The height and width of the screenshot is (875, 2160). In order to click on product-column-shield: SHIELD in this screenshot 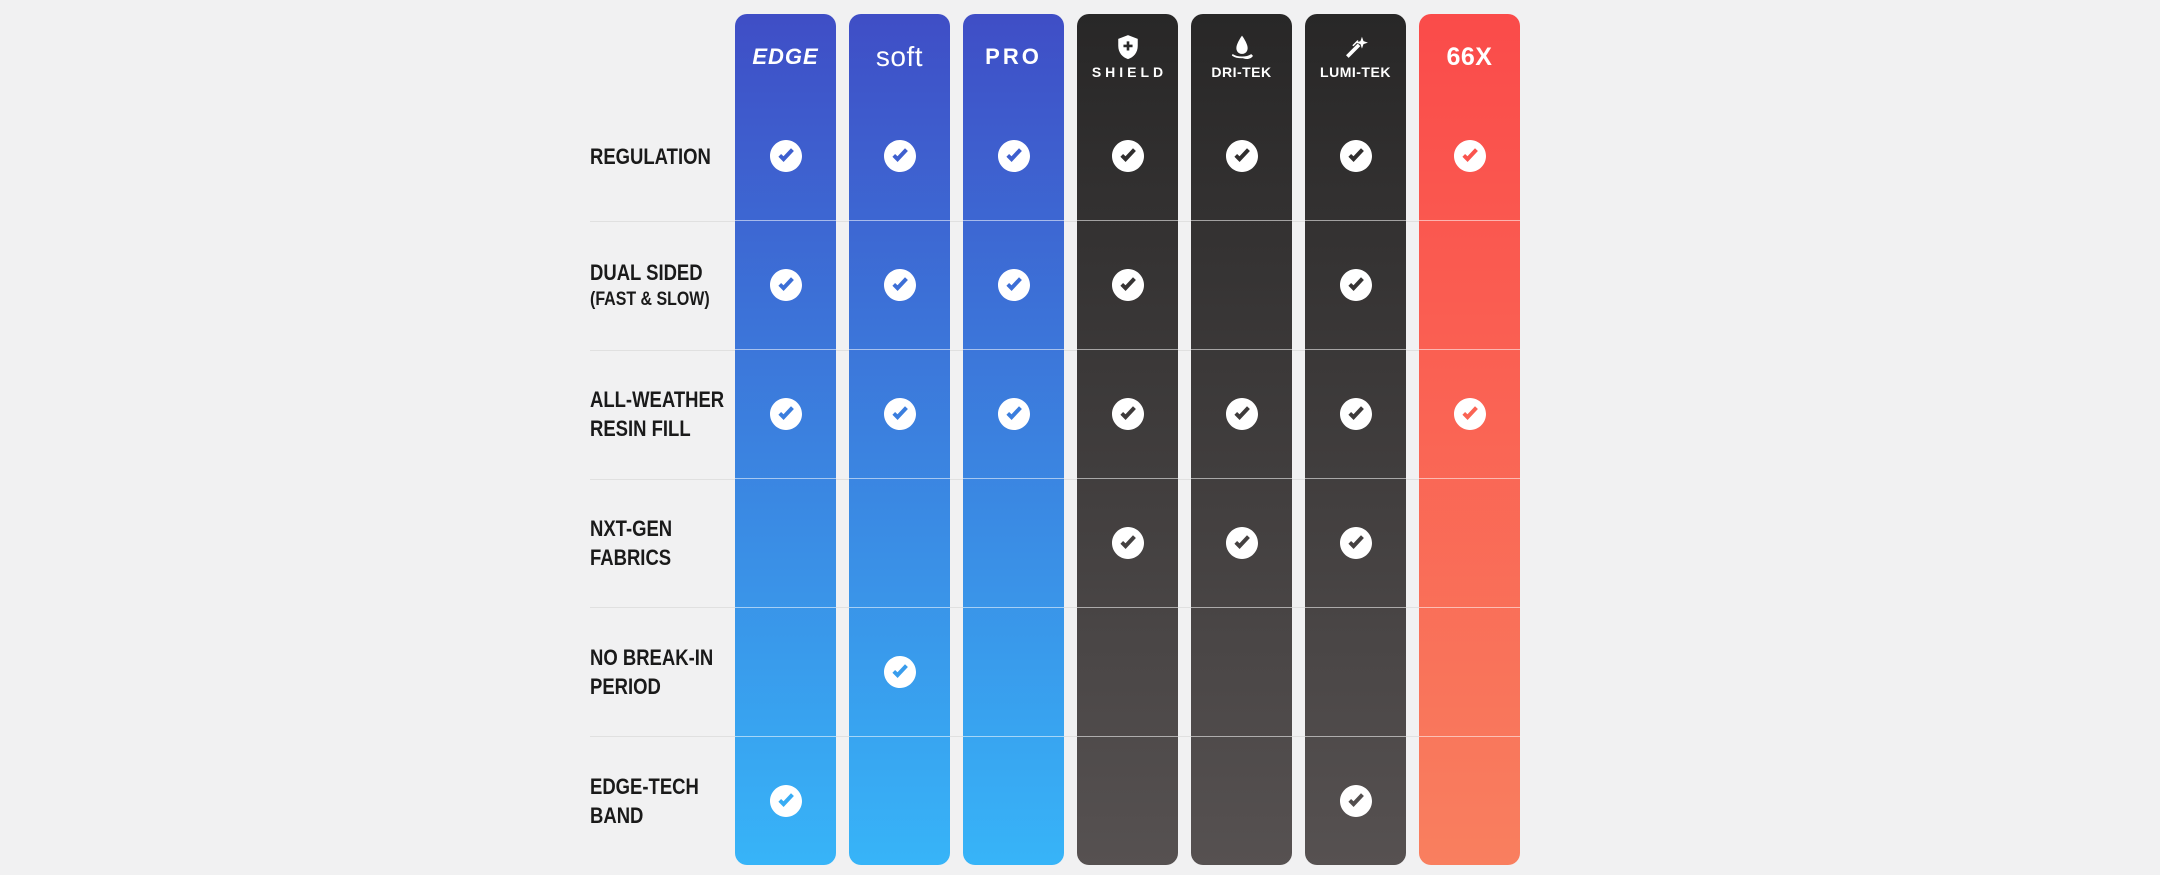, I will do `click(1127, 439)`.